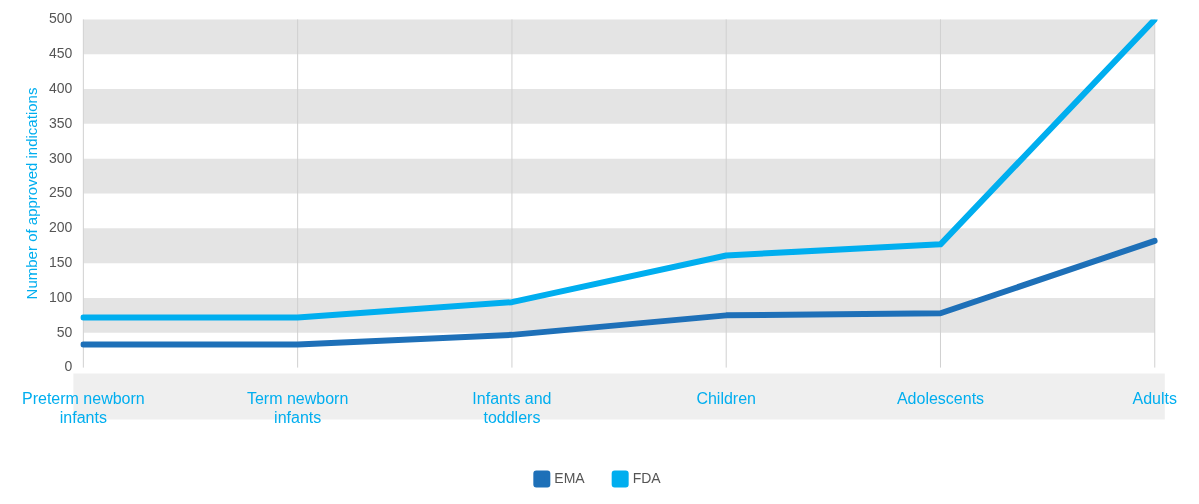  What do you see at coordinates (61, 87) in the screenshot?
I see `y-tick-label: 400` at bounding box center [61, 87].